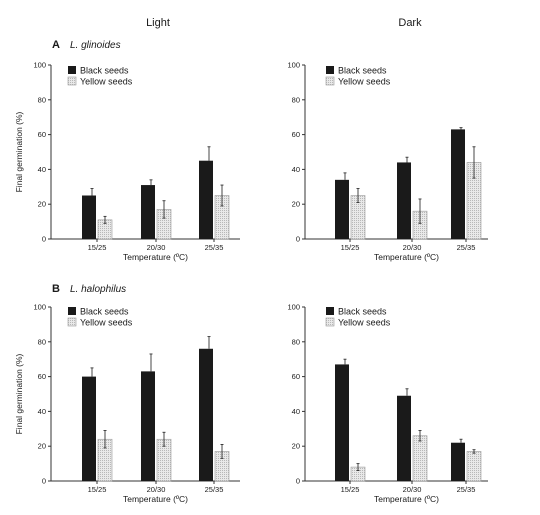 The width and height of the screenshot is (540, 515). Describe the element at coordinates (158, 23) in the screenshot. I see `column-header-light: Light` at that location.